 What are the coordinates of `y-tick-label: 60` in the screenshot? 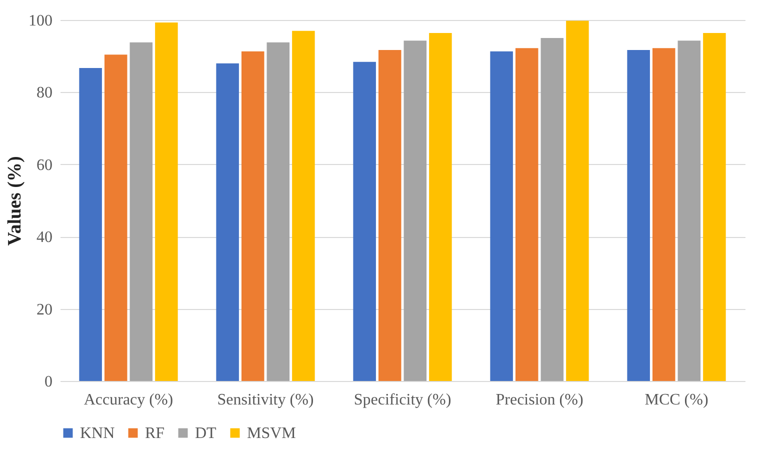 It's located at (44, 165).